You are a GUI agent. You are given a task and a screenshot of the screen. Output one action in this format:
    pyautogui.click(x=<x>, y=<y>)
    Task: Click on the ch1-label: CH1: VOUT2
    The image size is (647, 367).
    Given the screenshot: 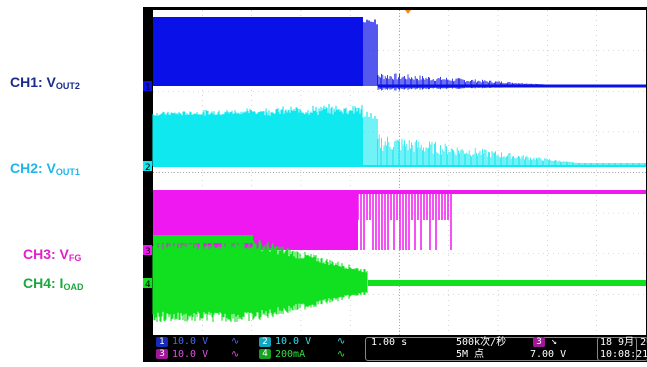 What is the action you would take?
    pyautogui.click(x=45, y=82)
    